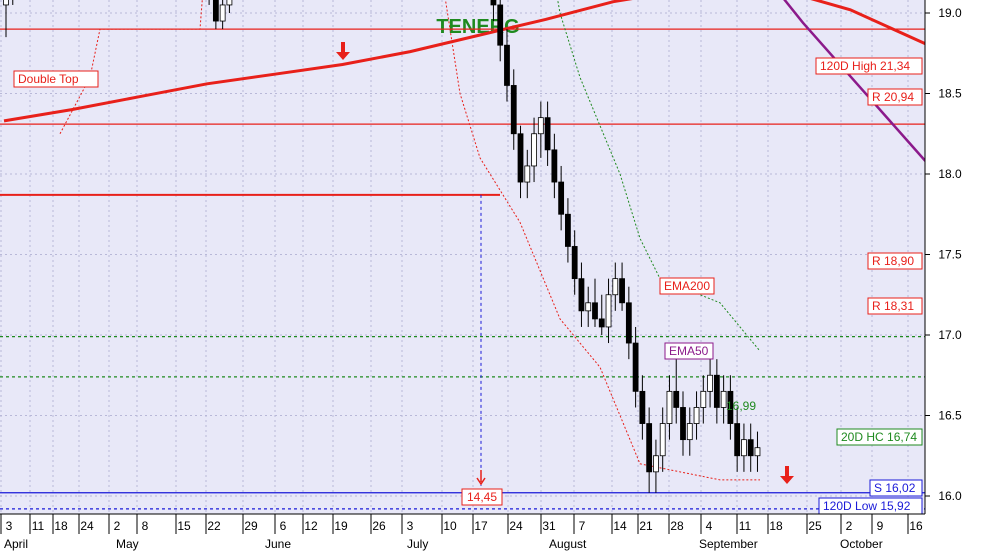 Image resolution: width=981 pixels, height=552 pixels. I want to click on y-tick-label: 18.5, so click(950, 94).